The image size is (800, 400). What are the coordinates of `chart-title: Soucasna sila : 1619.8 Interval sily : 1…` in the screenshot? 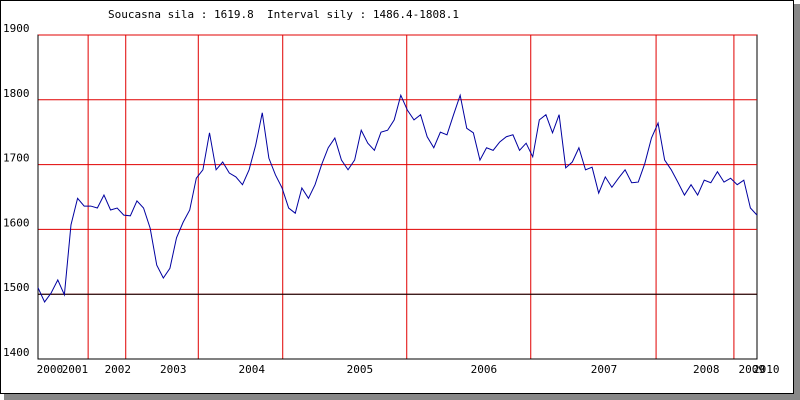 It's located at (283, 14).